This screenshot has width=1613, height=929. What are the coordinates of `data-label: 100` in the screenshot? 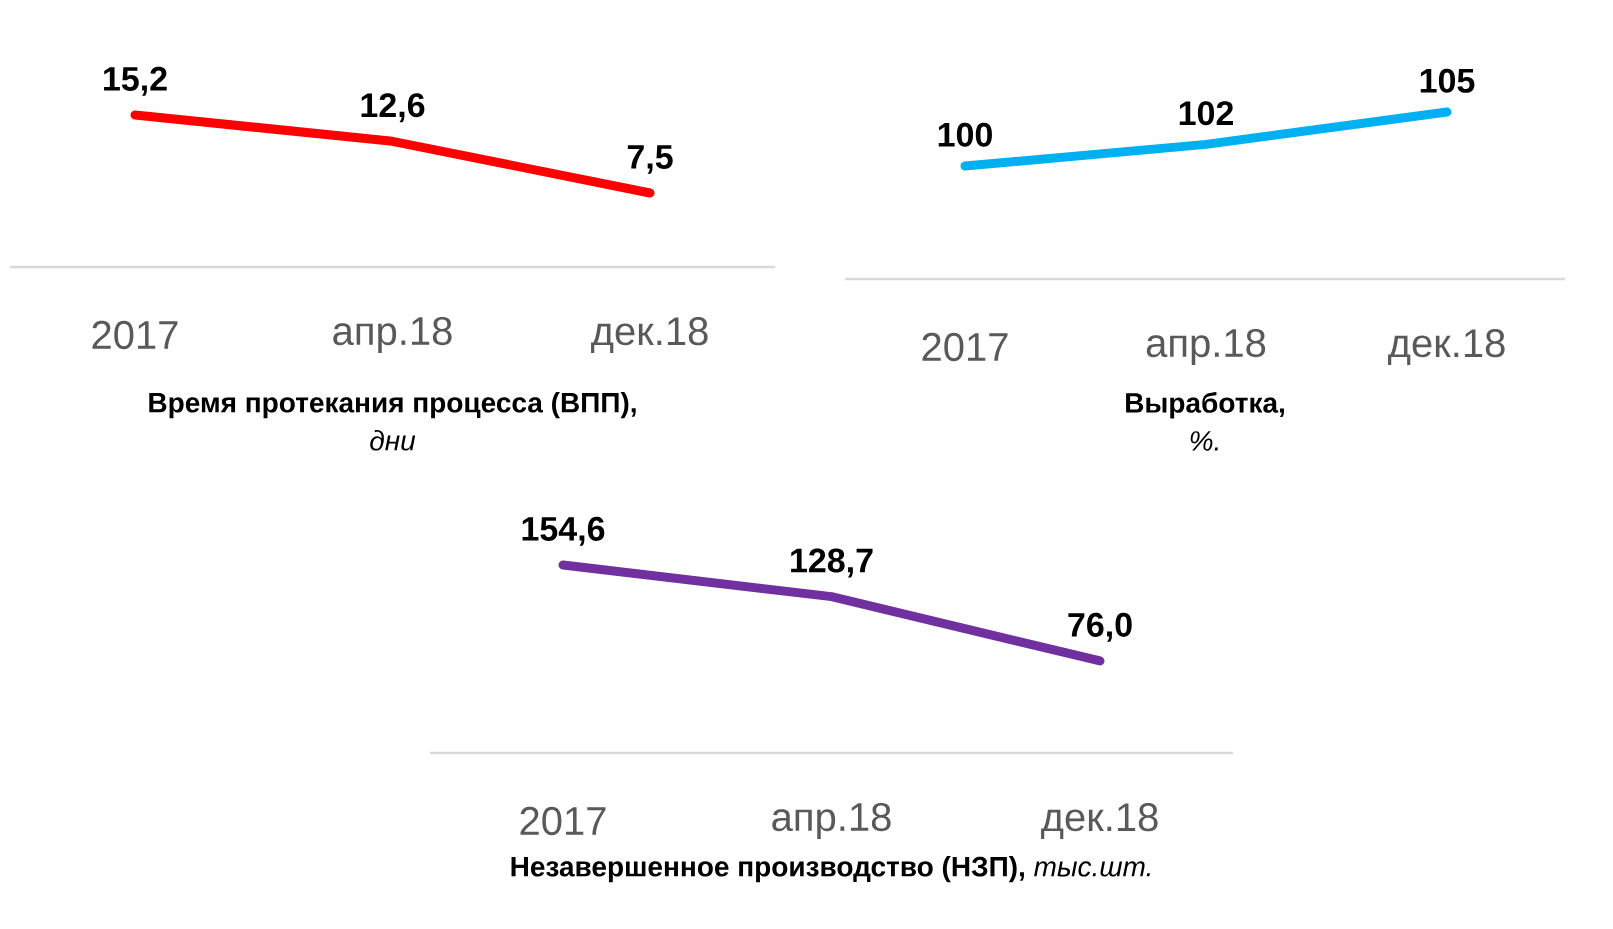 It's located at (965, 134).